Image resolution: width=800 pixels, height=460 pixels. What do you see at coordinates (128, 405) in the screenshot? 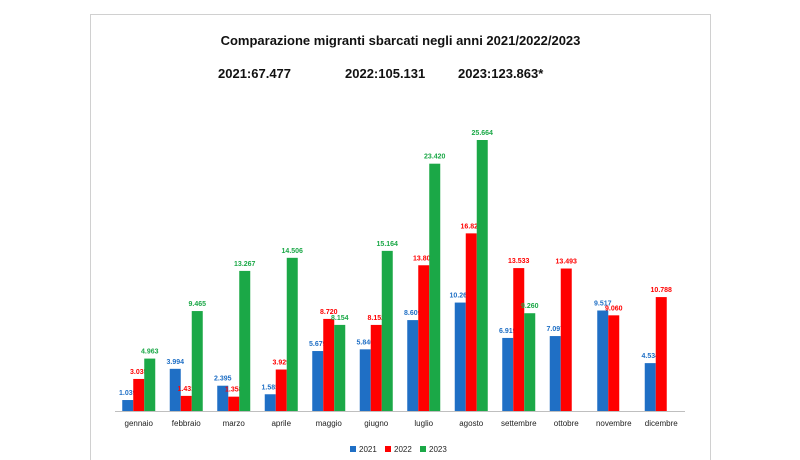
I see `bar-2021-gennaio` at bounding box center [128, 405].